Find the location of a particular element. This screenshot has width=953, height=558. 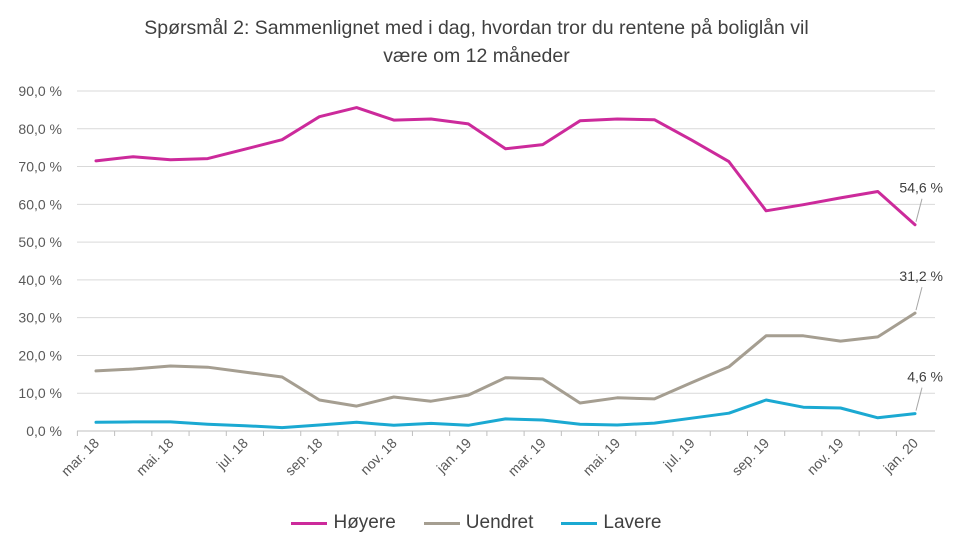

series-line-lavere is located at coordinates (505, 414).